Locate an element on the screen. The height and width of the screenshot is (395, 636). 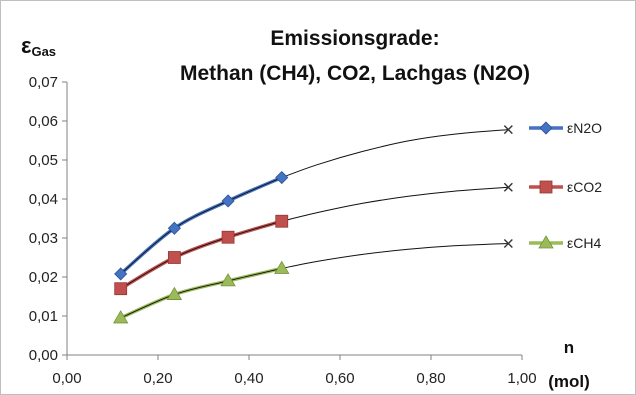
legend-label: εCH4 is located at coordinates (584, 243).